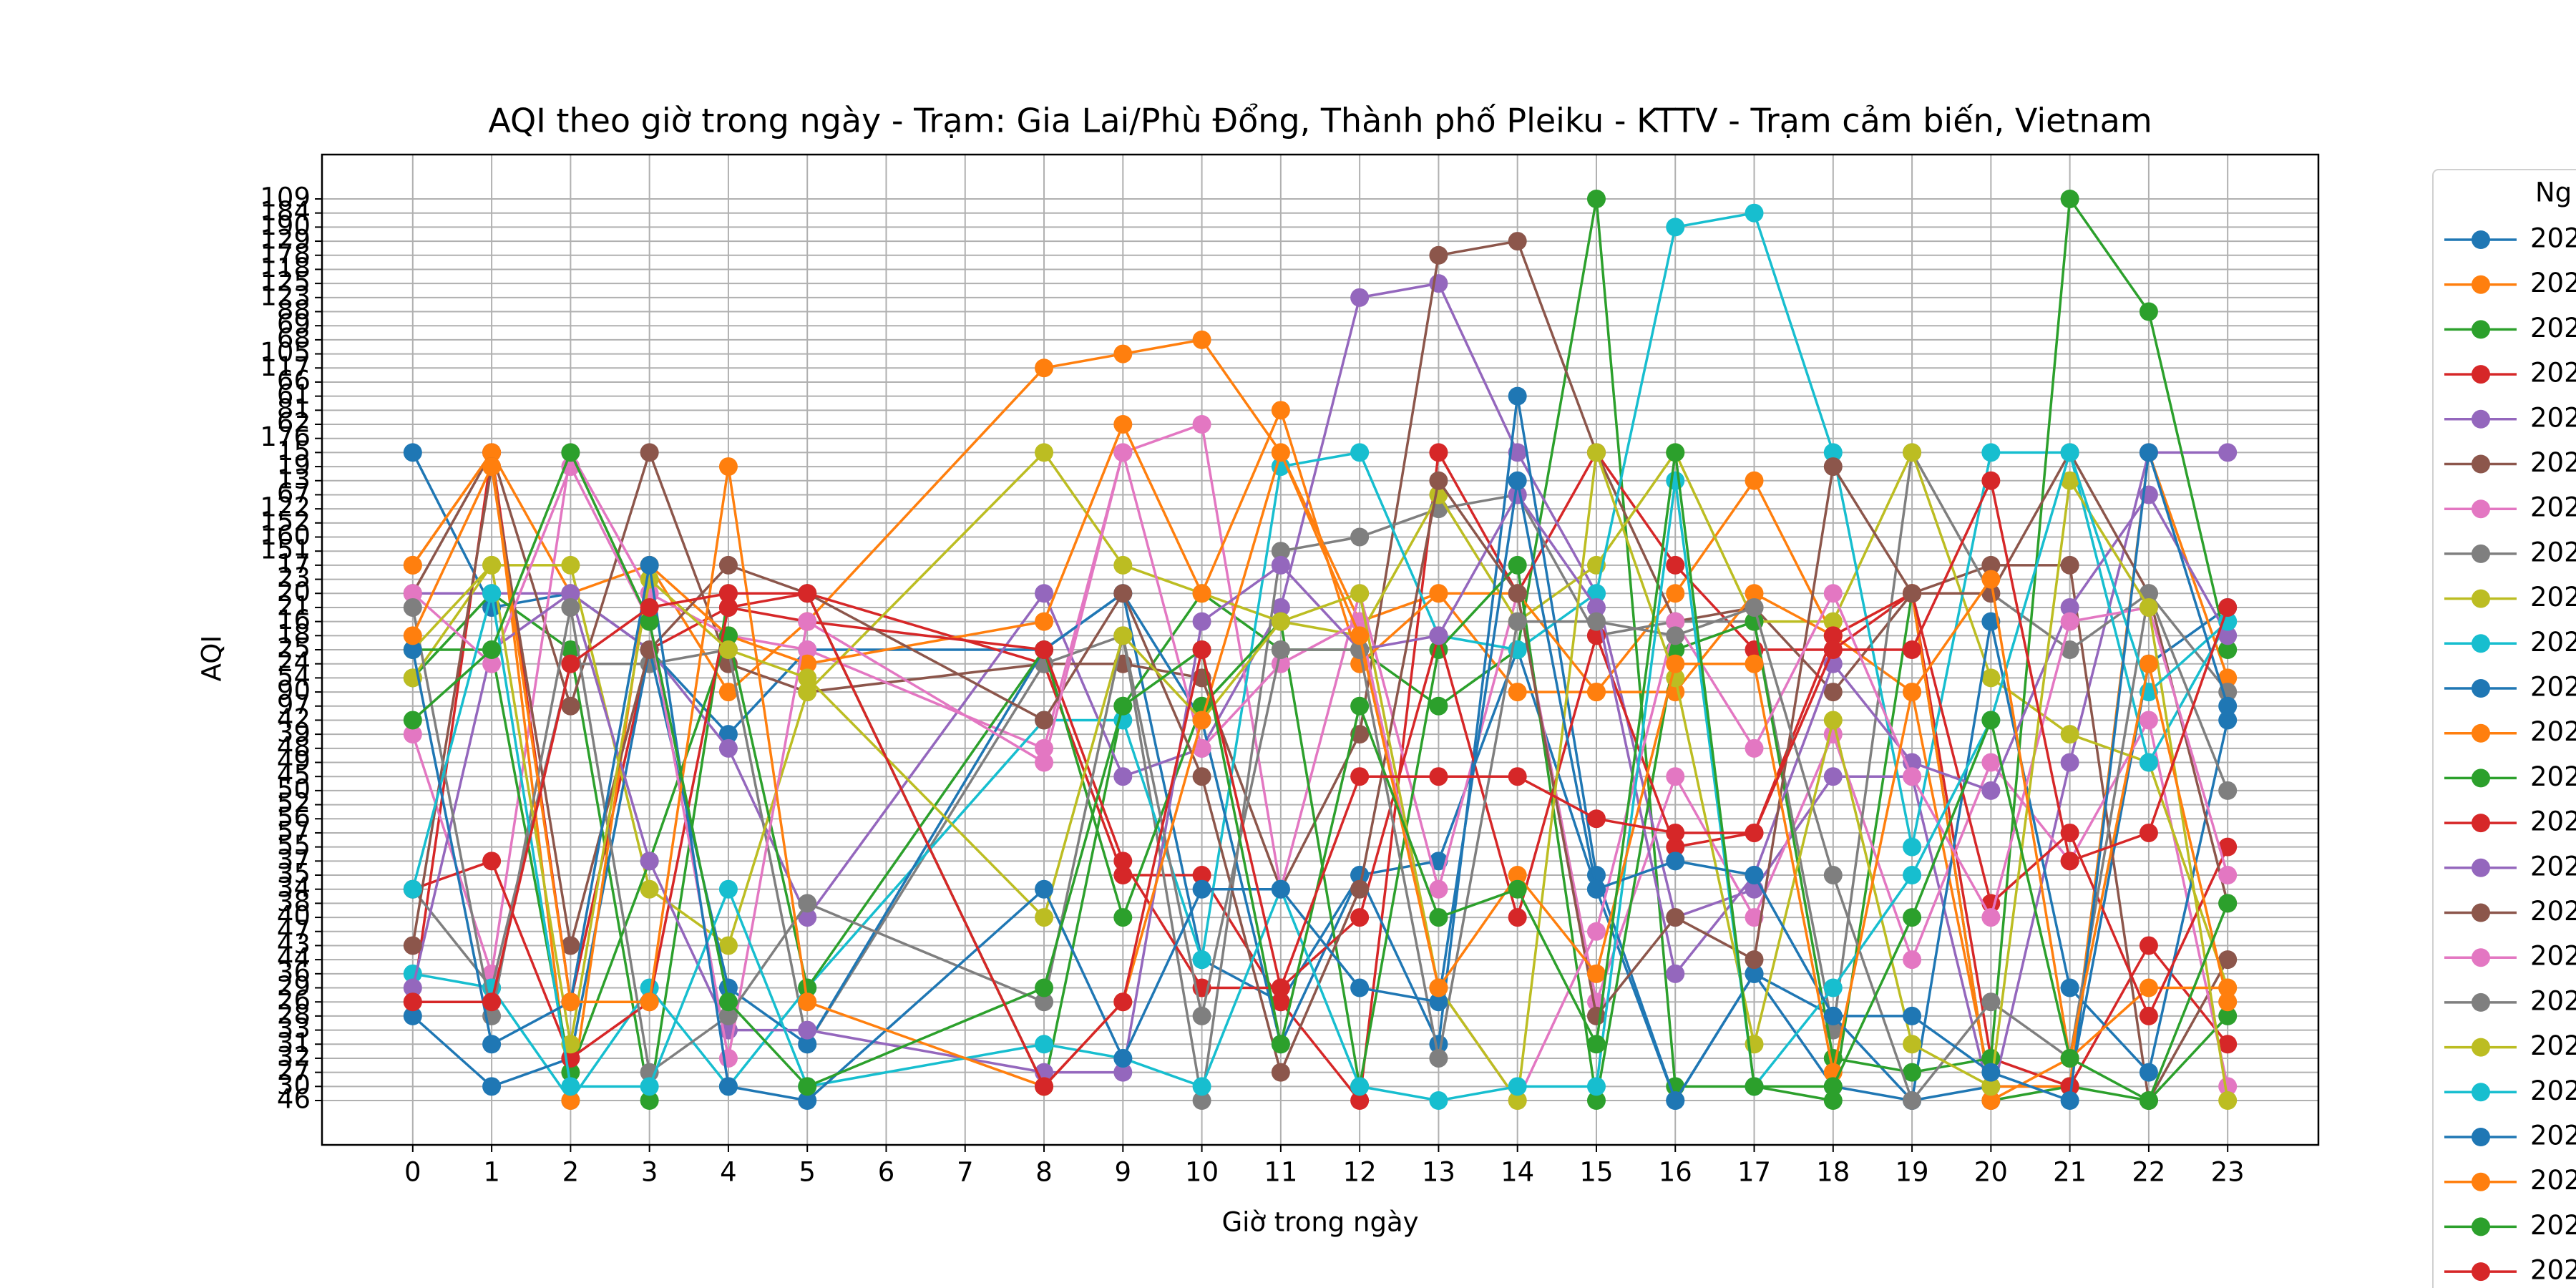 This screenshot has width=2576, height=1288. Describe the element at coordinates (2070, 1172) in the screenshot. I see `x-tick-label: 21` at that location.